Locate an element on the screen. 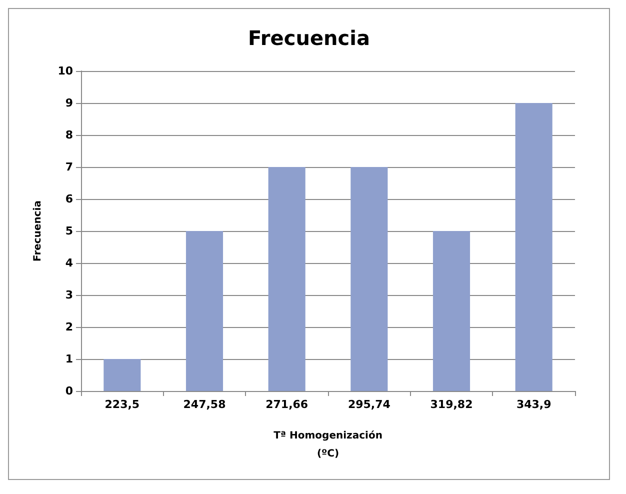 The width and height of the screenshot is (626, 494). x-axis-title: Tª Homogenización (ºC) is located at coordinates (328, 445).